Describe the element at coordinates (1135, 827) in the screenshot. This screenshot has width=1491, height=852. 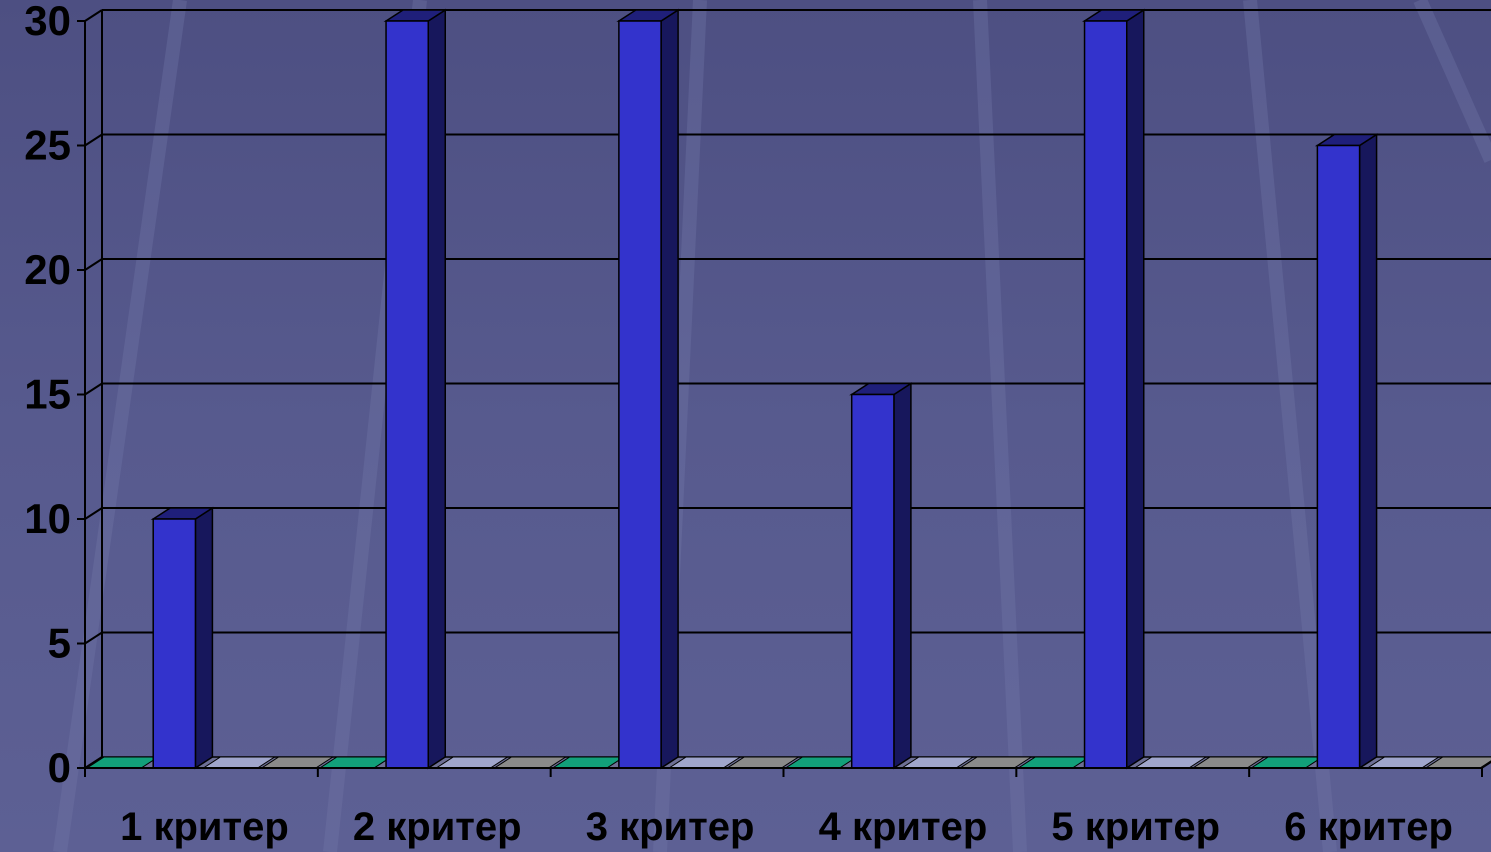
I see `x-tick-label: 5 критер` at that location.